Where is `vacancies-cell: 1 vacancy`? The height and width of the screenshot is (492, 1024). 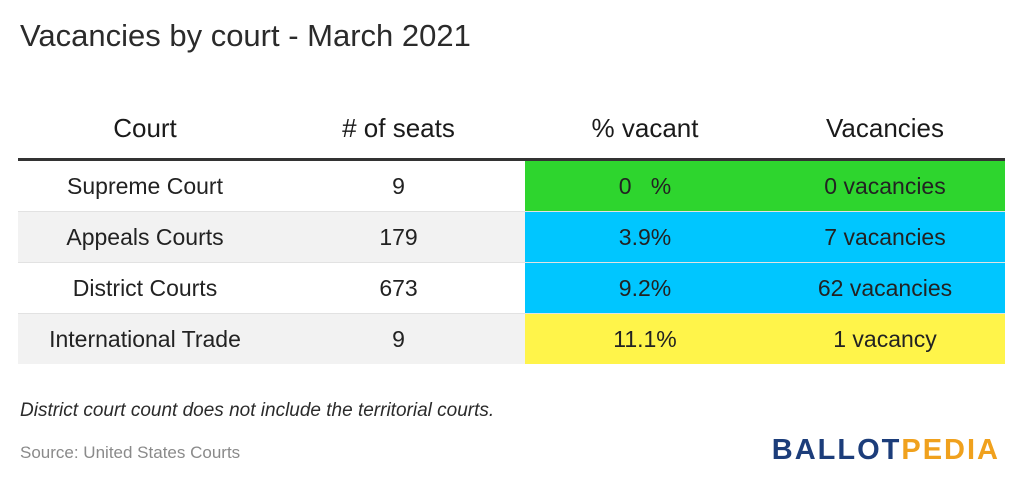 vacancies-cell: 1 vacancy is located at coordinates (885, 339).